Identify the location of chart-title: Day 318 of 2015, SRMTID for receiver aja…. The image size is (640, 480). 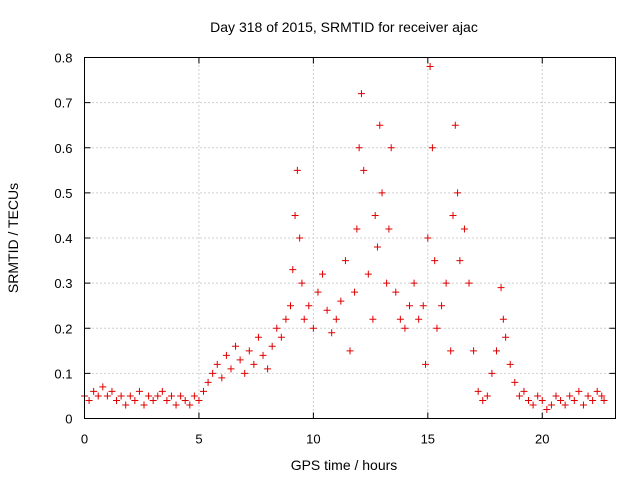
(344, 27).